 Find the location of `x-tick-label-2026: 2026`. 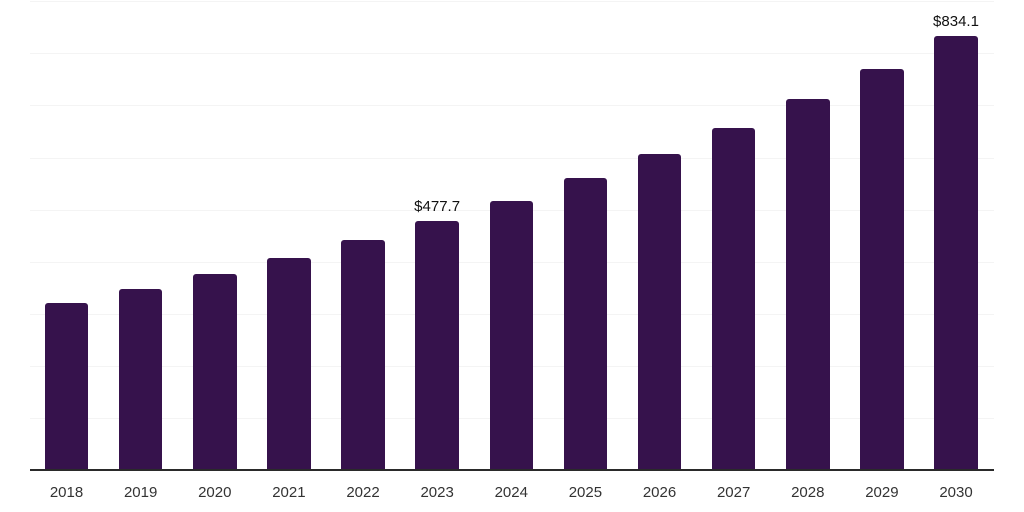

x-tick-label-2026: 2026 is located at coordinates (659, 492).